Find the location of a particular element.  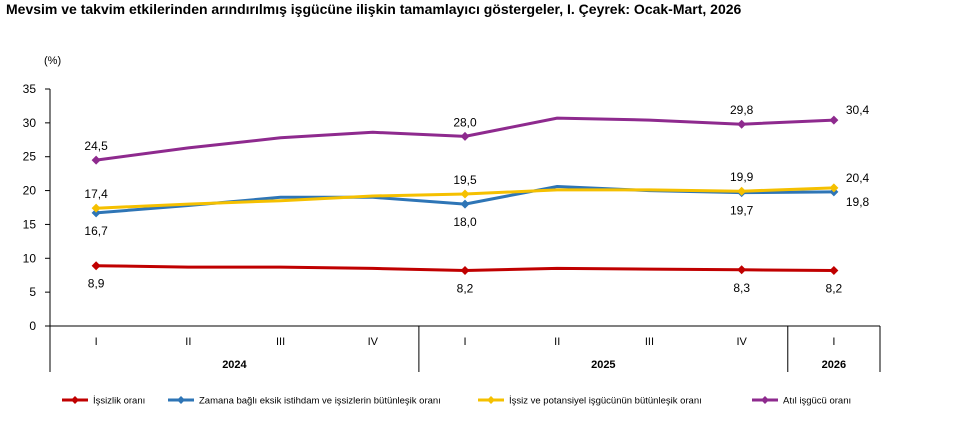

y-tick-label: 15 is located at coordinates (30, 224).